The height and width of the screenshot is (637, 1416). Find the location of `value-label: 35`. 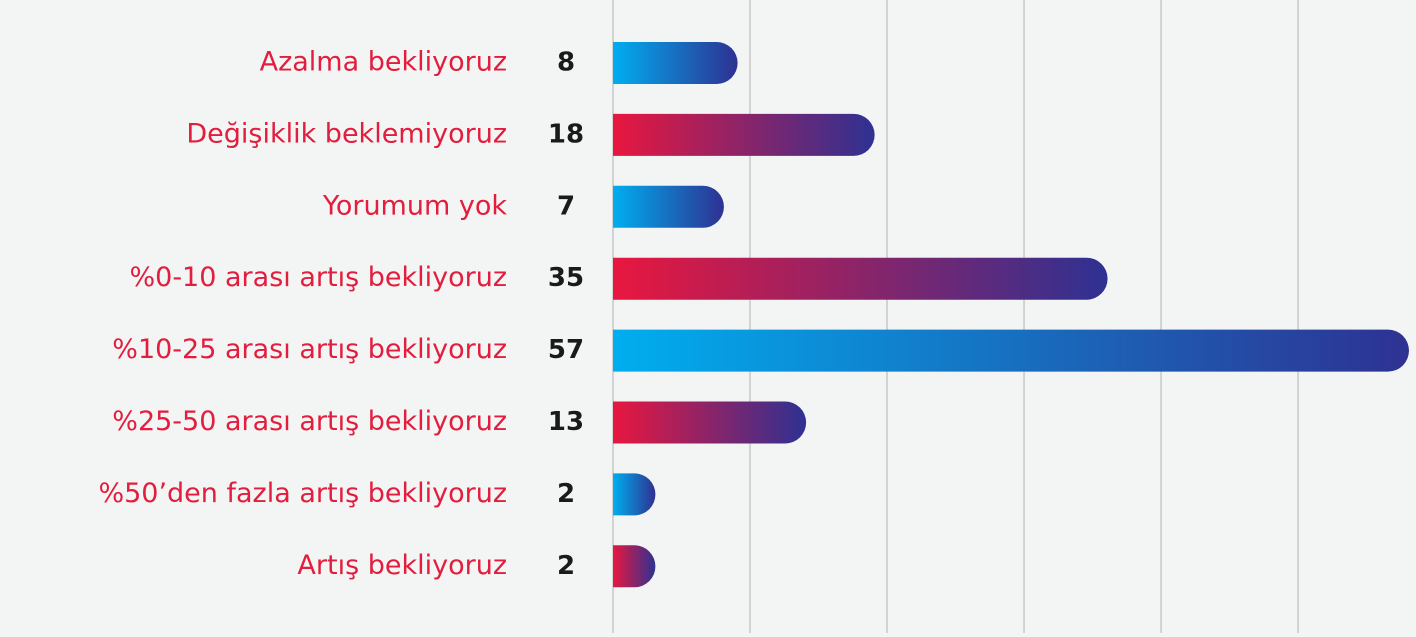

value-label: 35 is located at coordinates (566, 278).